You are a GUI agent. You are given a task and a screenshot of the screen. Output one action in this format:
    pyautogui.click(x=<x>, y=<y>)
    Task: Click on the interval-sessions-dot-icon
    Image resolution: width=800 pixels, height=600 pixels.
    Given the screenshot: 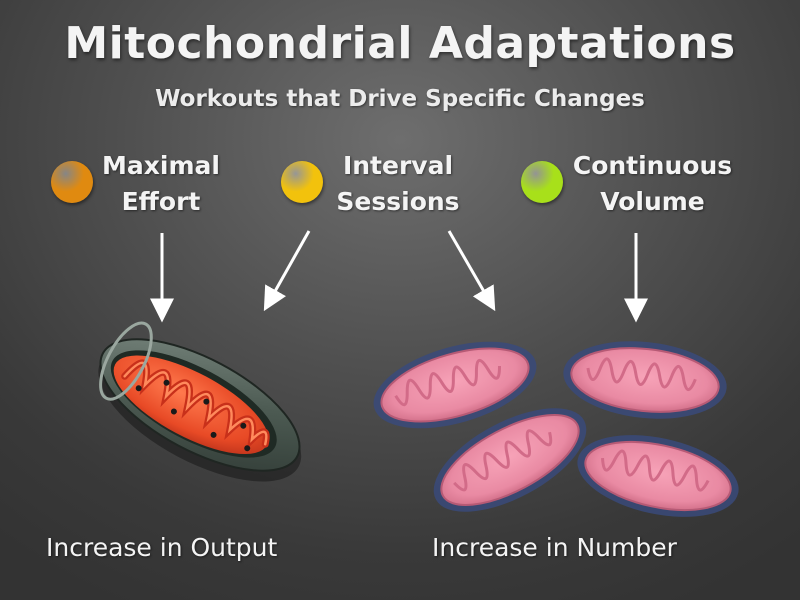 What is the action you would take?
    pyautogui.click(x=302, y=182)
    